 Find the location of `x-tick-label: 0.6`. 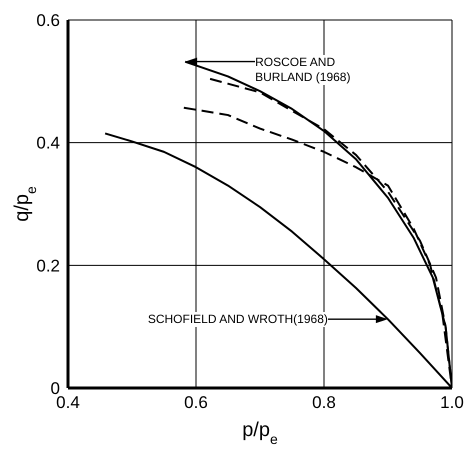

x-tick-label: 0.6 is located at coordinates (196, 402).